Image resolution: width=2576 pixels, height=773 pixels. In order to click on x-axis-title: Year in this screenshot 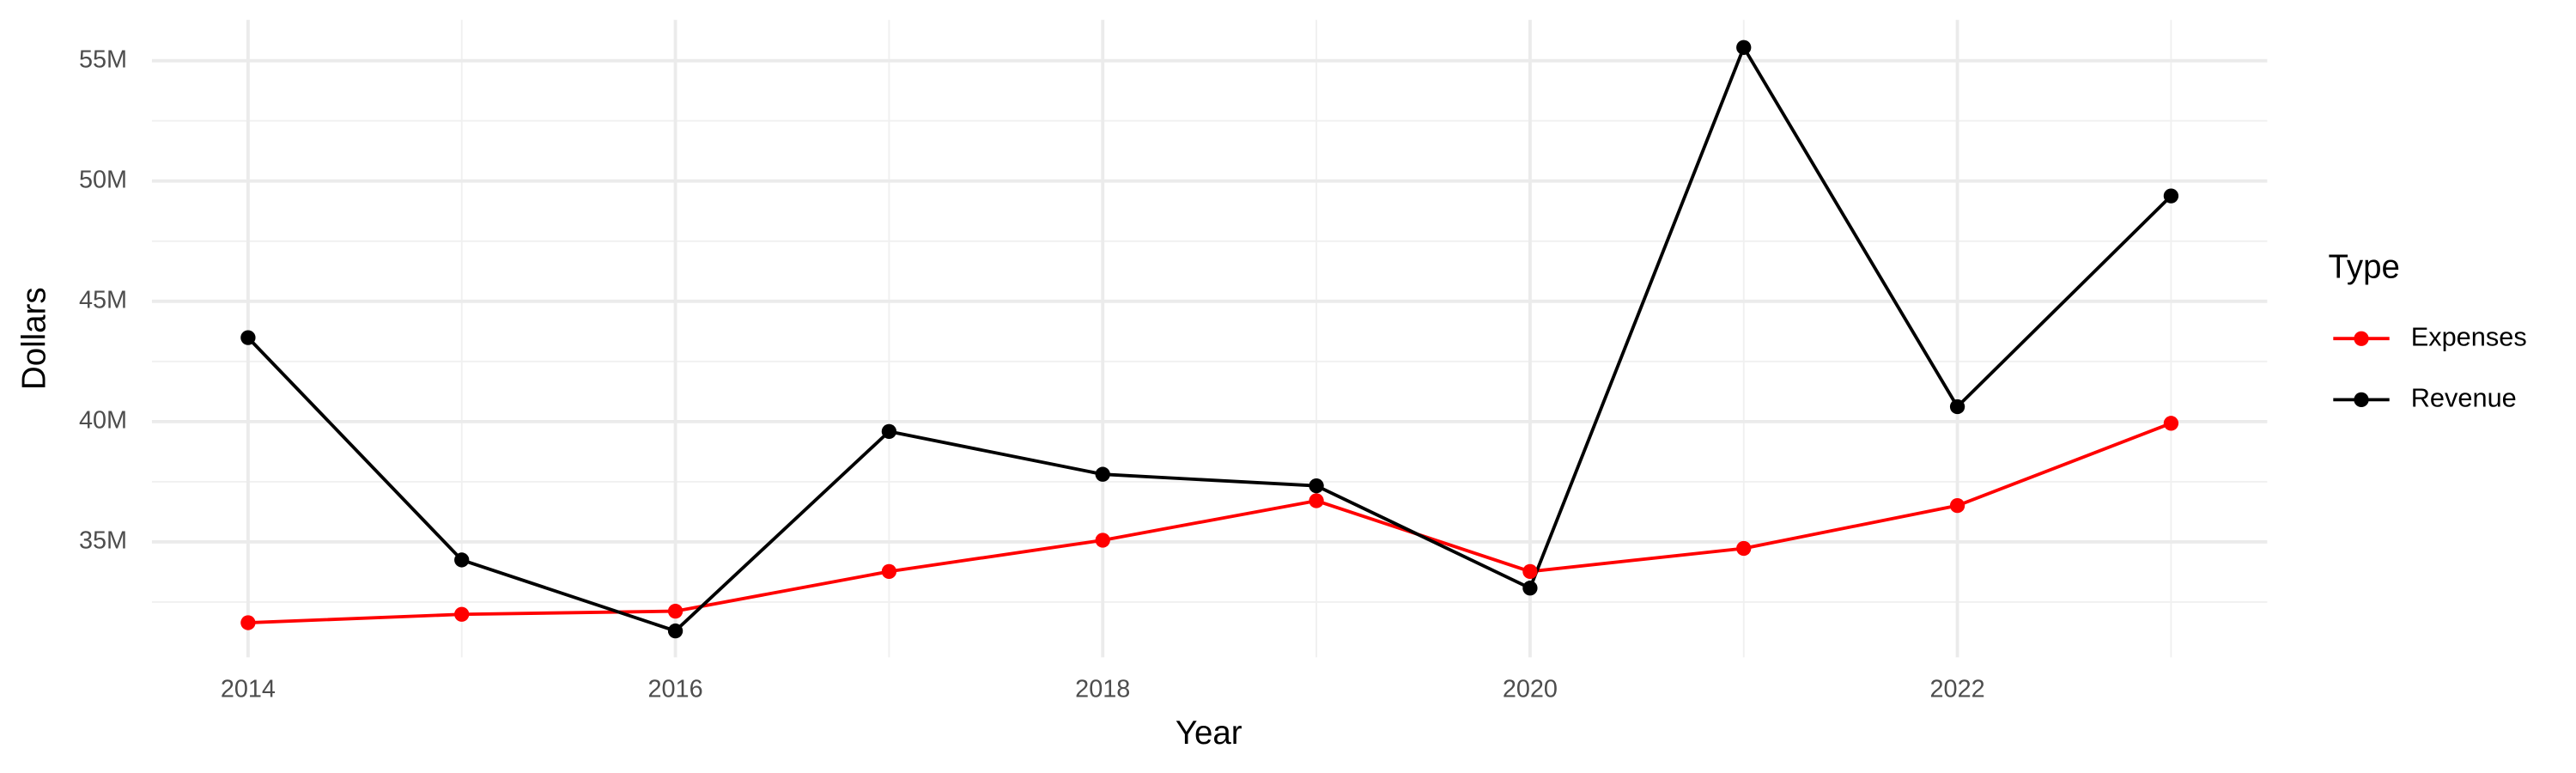, I will do `click(1209, 733)`.